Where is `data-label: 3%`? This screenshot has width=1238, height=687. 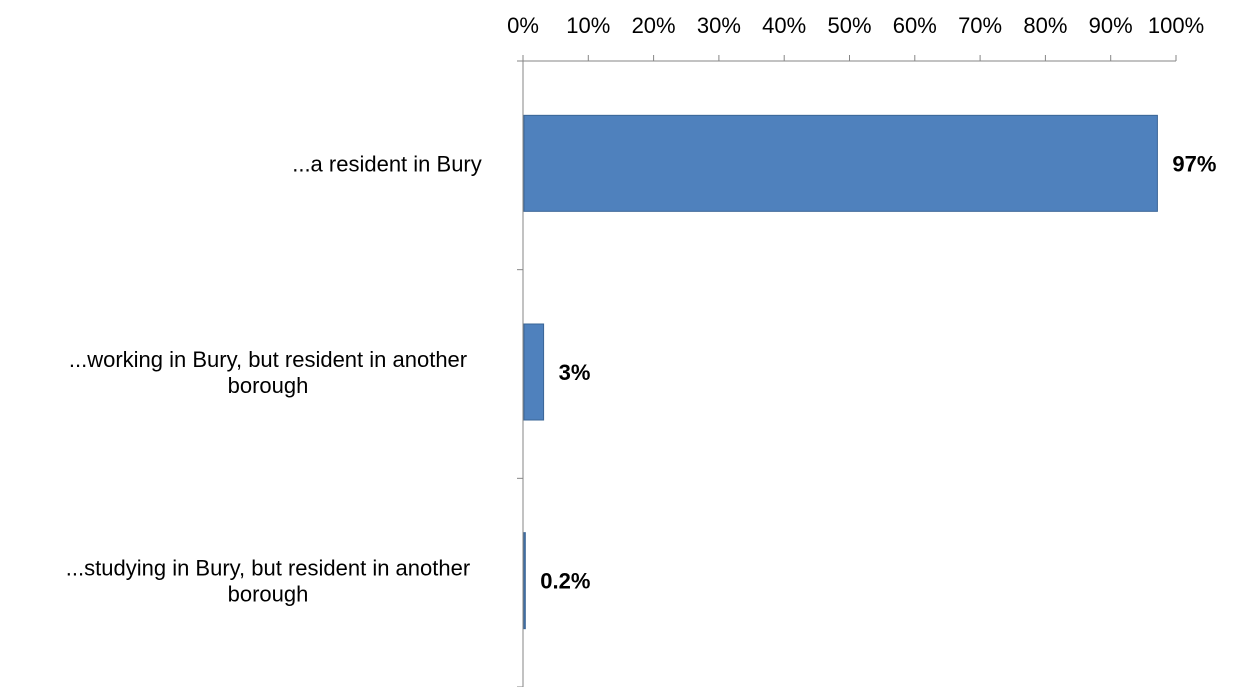 data-label: 3% is located at coordinates (575, 372).